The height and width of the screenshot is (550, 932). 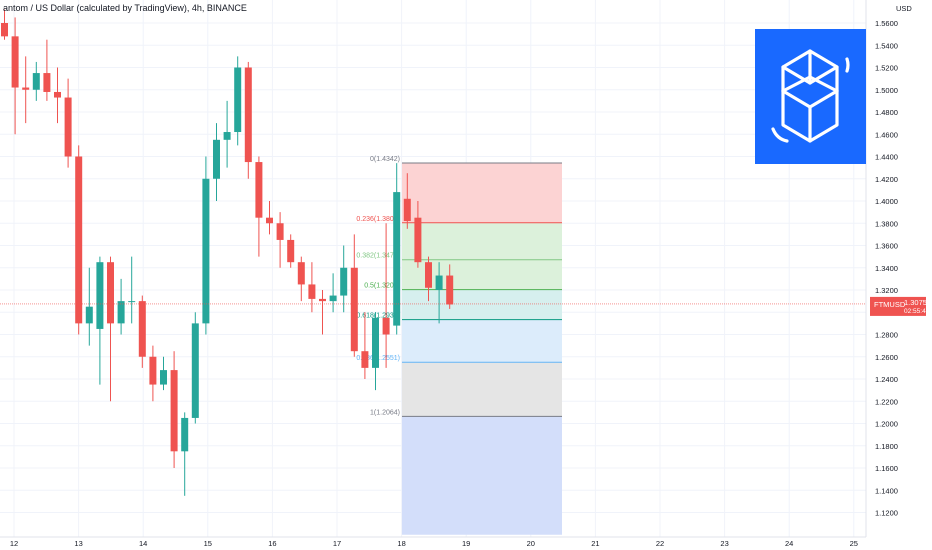 I want to click on price-tick-label: 1.5600, so click(x=886, y=23).